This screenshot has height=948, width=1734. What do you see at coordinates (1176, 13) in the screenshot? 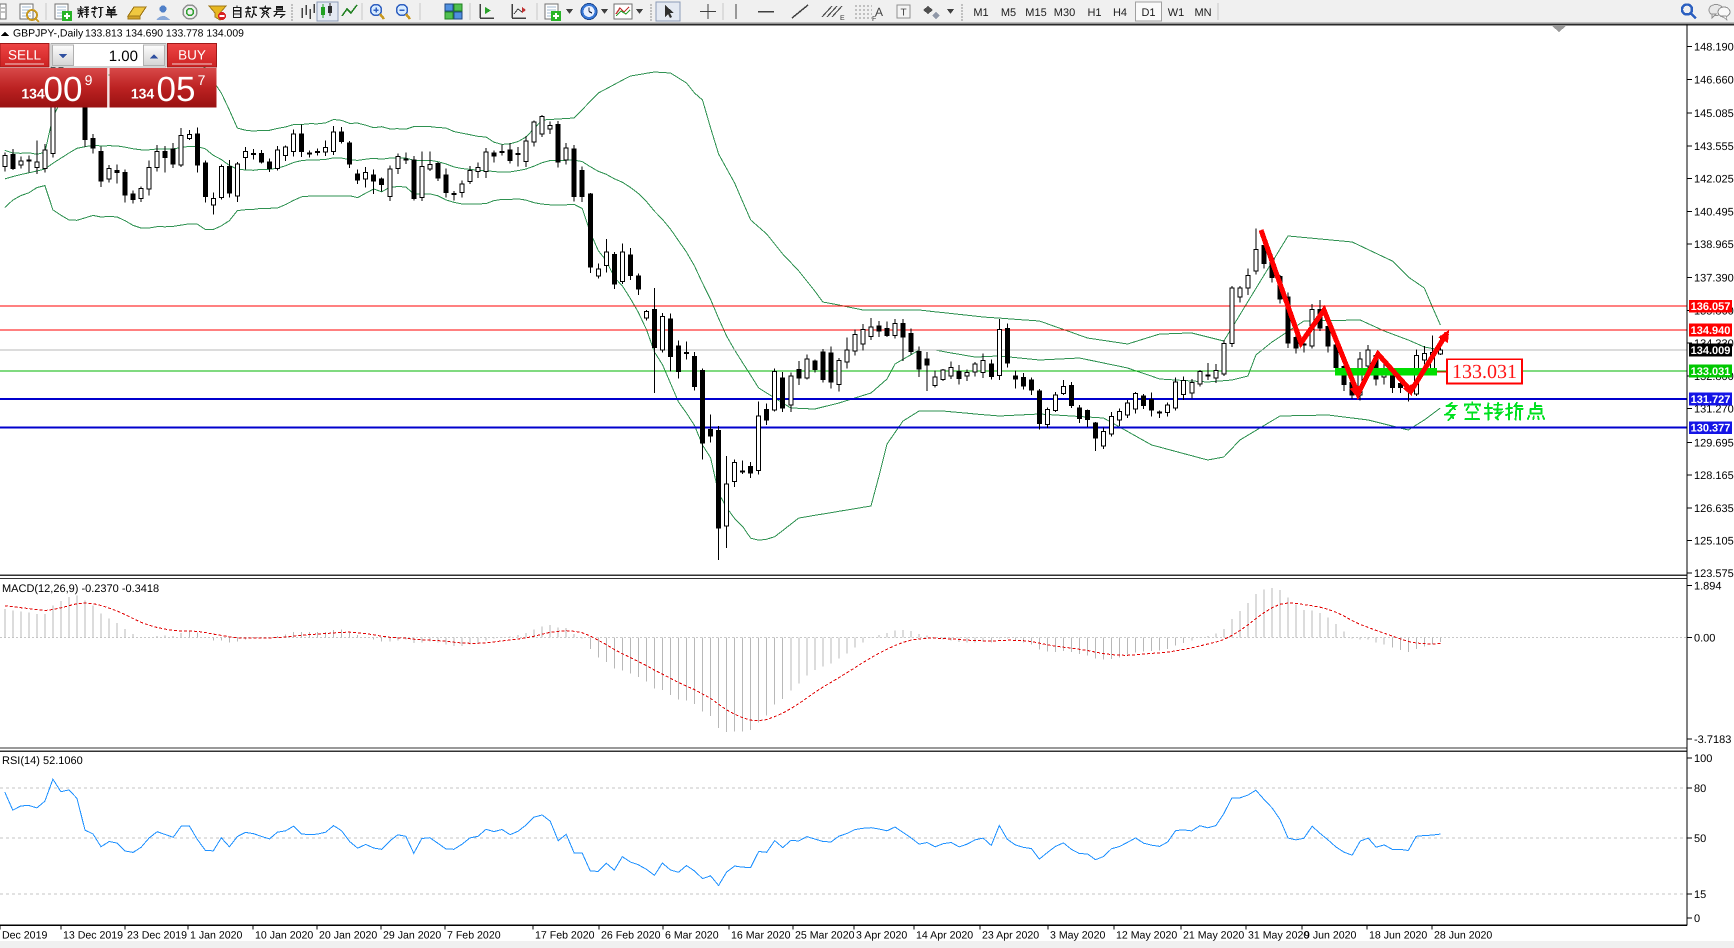
I see `svg-text: W1` at bounding box center [1176, 13].